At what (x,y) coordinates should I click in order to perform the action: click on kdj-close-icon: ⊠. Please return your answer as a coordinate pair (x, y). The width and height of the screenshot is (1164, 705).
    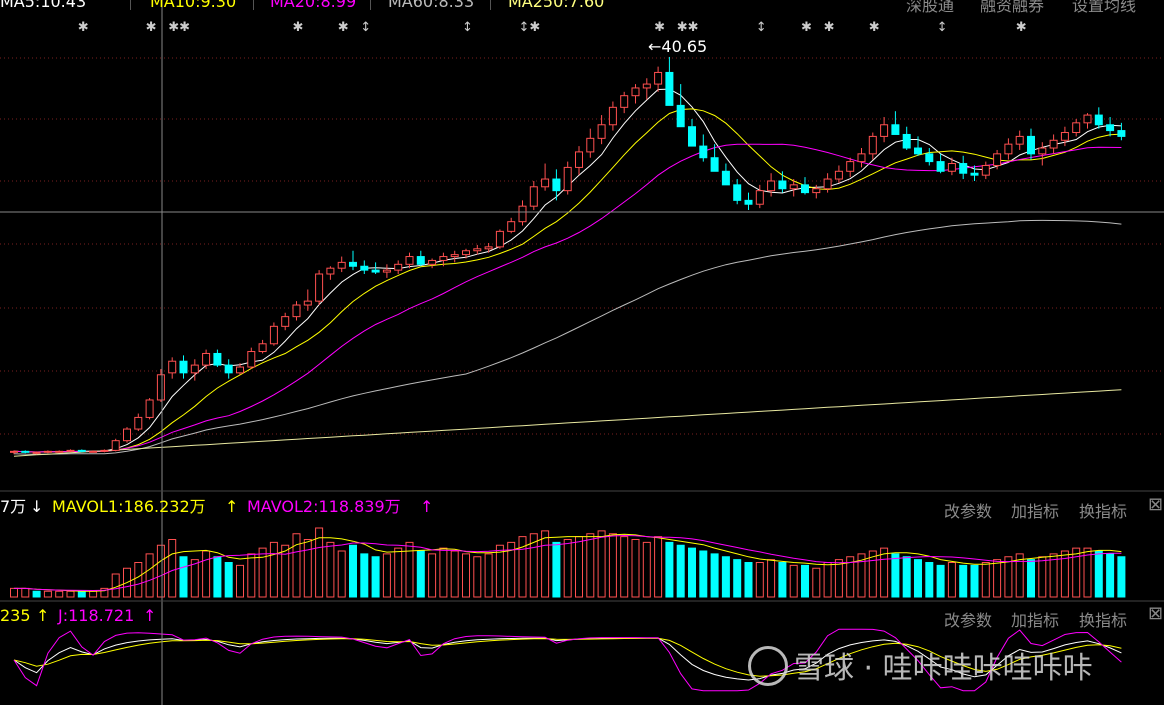
    Looking at the image, I should click on (1156, 613).